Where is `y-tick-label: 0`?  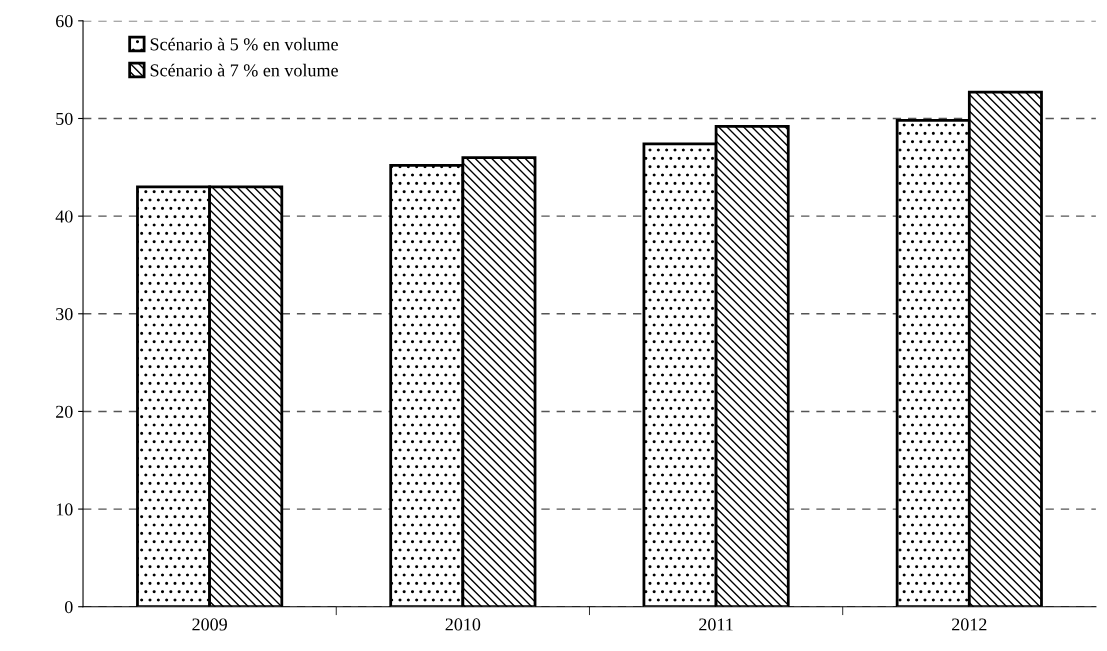 y-tick-label: 0 is located at coordinates (68, 607).